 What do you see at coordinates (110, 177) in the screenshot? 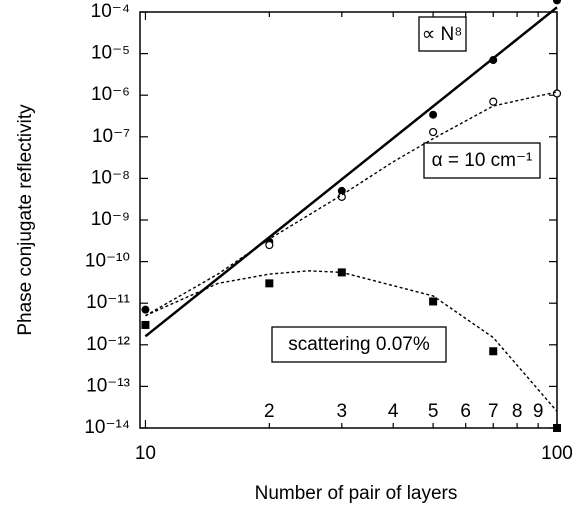
I see `y-tick-label: 10⁻⁸` at bounding box center [110, 177].